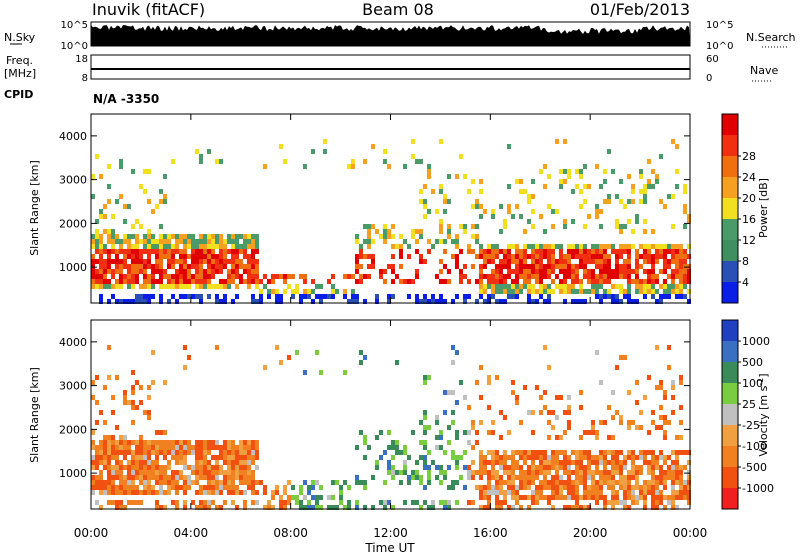 The width and height of the screenshot is (800, 554). What do you see at coordinates (749, 198) in the screenshot?
I see `colorbar-tick-label: 20` at bounding box center [749, 198].